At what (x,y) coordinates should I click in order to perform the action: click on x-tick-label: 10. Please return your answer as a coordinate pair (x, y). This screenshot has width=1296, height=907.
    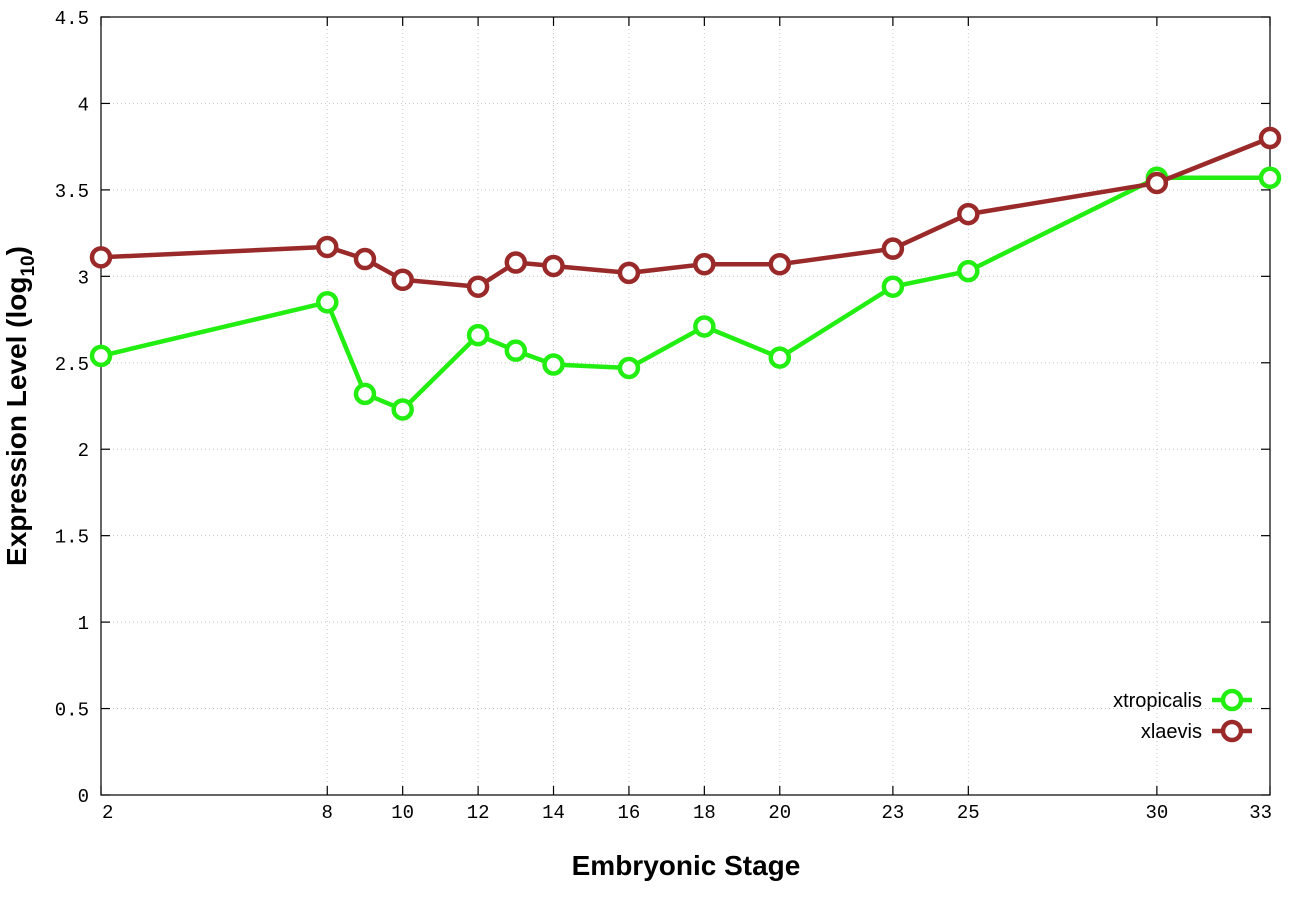
    Looking at the image, I should click on (402, 813).